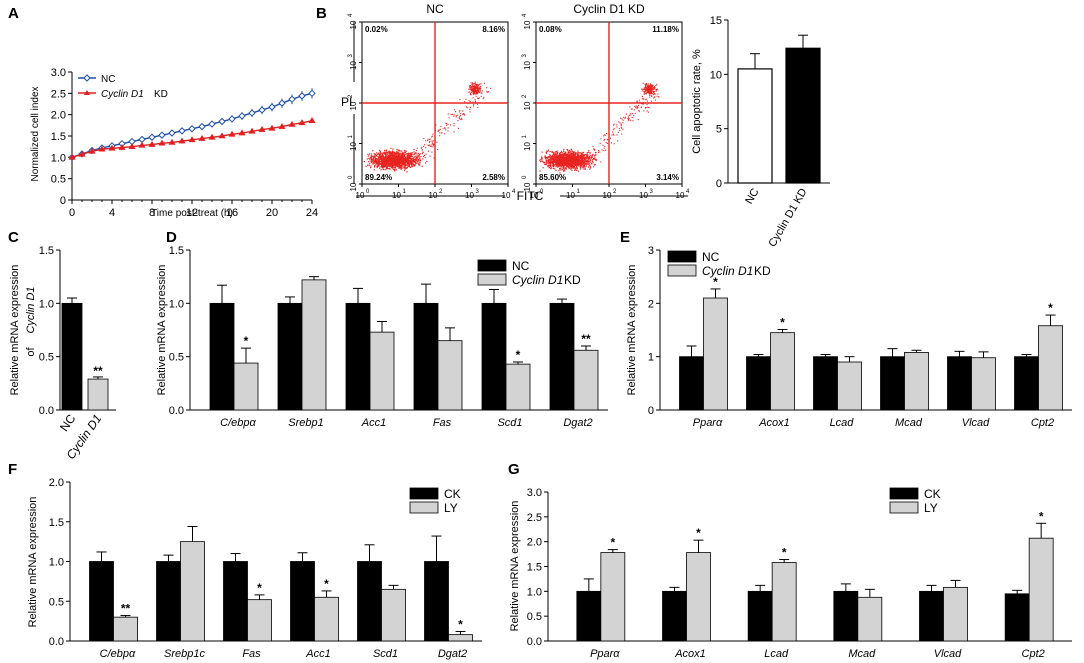  Describe the element at coordinates (246, 341) in the screenshot. I see `panel-d-significance: *` at that location.